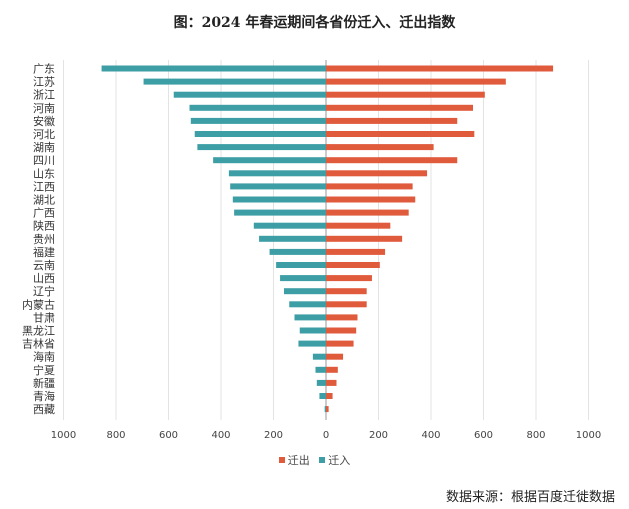 This screenshot has height=509, width=629. Describe the element at coordinates (339, 460) in the screenshot. I see `legend-label-in: 迁入` at that location.